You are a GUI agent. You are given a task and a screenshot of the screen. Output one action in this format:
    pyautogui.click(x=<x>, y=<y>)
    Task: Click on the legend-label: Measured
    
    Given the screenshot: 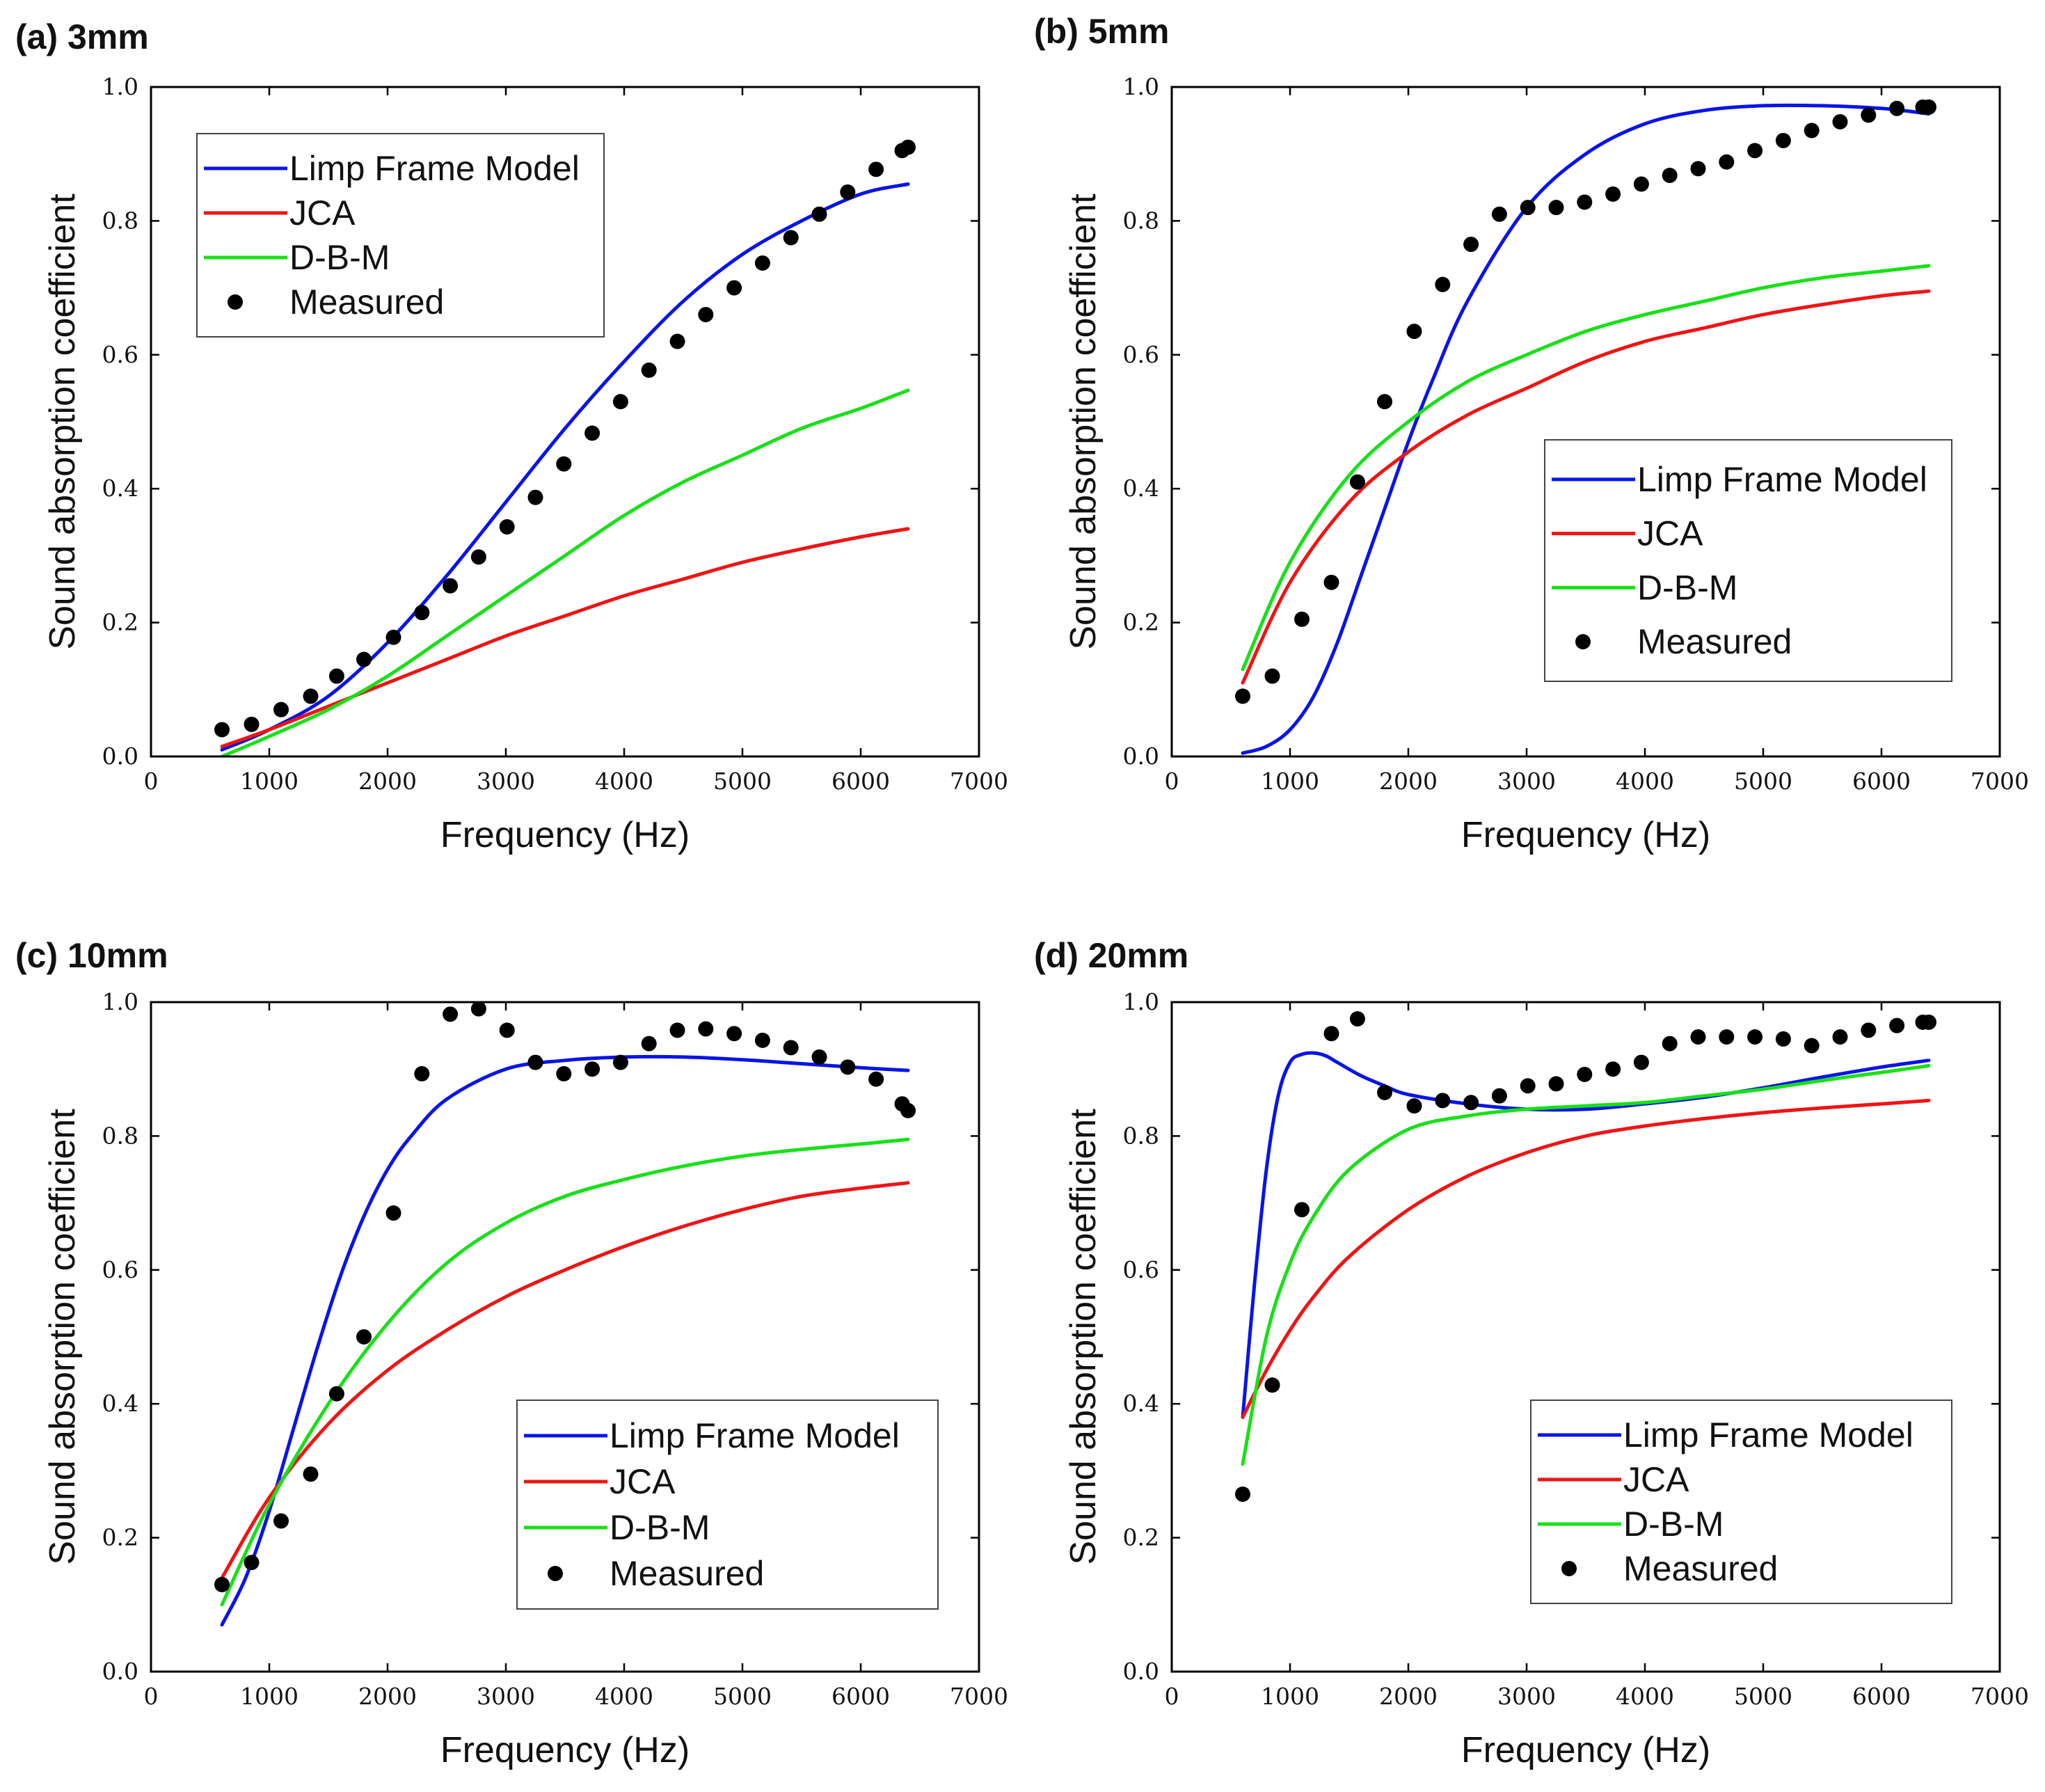 What is the action you would take?
    pyautogui.click(x=366, y=302)
    